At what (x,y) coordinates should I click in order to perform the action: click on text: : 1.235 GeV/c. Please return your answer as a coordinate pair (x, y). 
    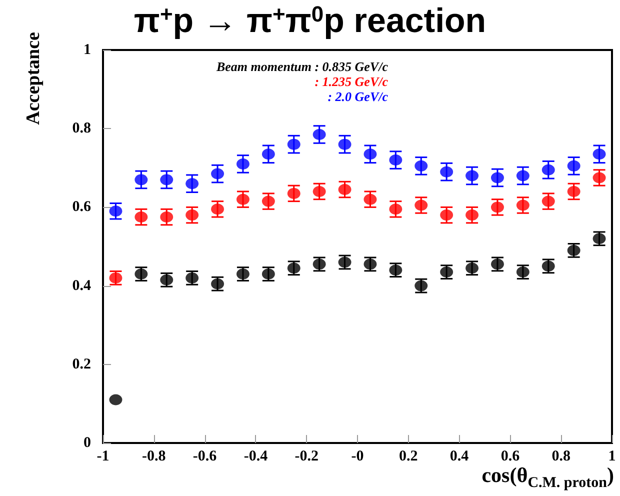
    Looking at the image, I should click on (351, 81).